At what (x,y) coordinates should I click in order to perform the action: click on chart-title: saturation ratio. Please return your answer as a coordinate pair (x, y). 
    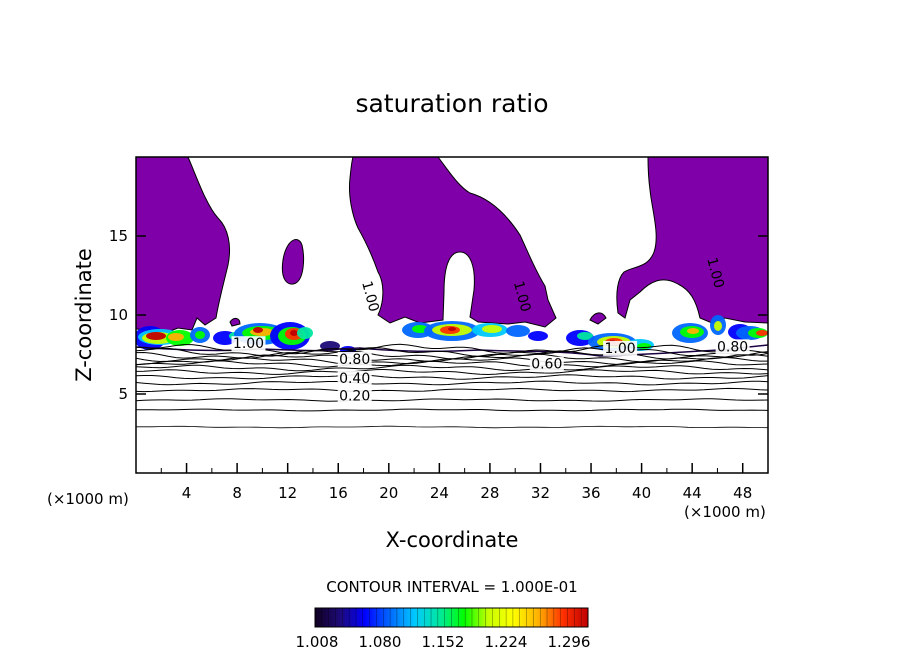
    Looking at the image, I should click on (451, 103).